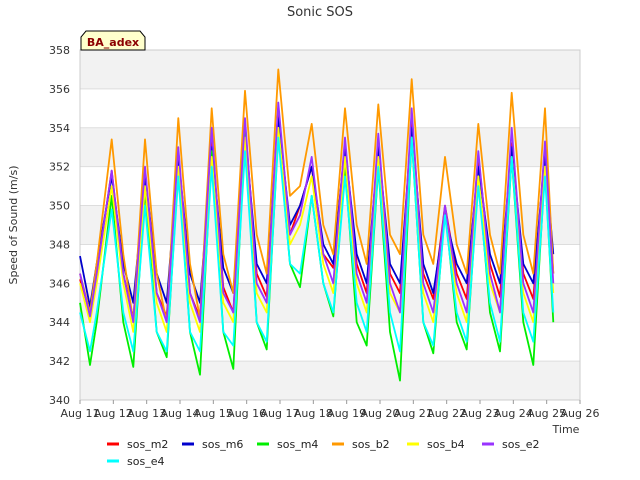 The height and width of the screenshot is (480, 640). What do you see at coordinates (59, 50) in the screenshot?
I see `y-tick-label: 358` at bounding box center [59, 50].